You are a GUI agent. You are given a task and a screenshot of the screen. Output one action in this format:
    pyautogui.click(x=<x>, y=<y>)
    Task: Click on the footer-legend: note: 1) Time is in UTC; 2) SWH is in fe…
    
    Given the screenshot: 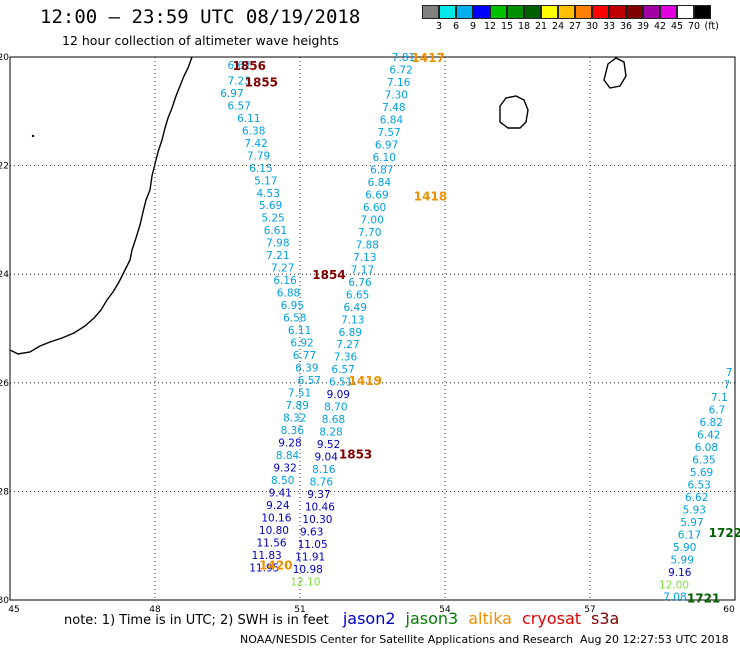 What is the action you would take?
    pyautogui.click(x=341, y=618)
    